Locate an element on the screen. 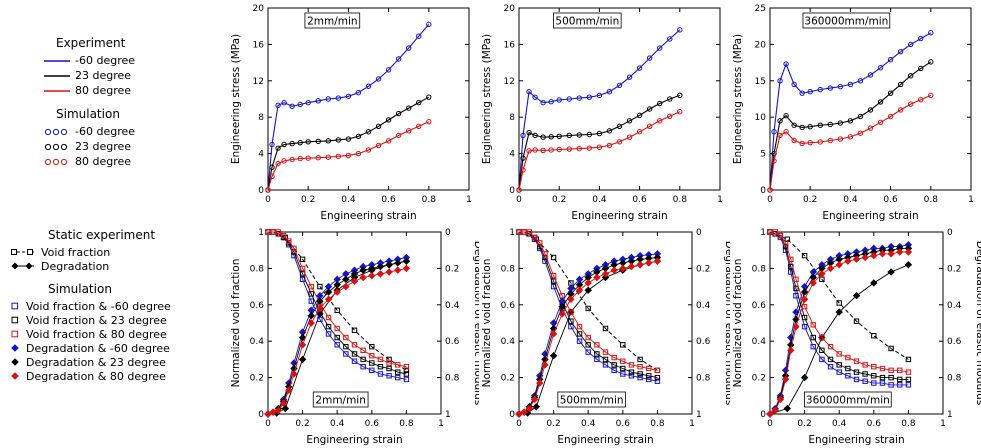  legend-item: Degradation & 80 degree is located at coordinates (89, 376).